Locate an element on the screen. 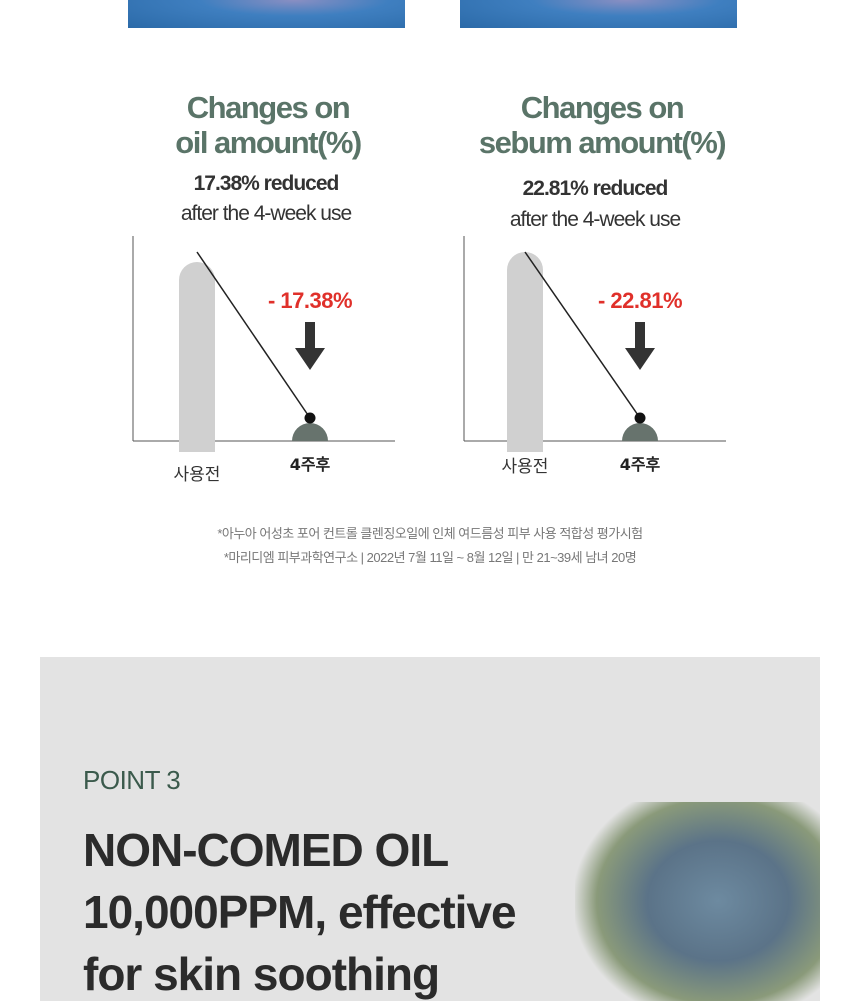  headline-line: 10,000PPM, effective is located at coordinates (300, 912).